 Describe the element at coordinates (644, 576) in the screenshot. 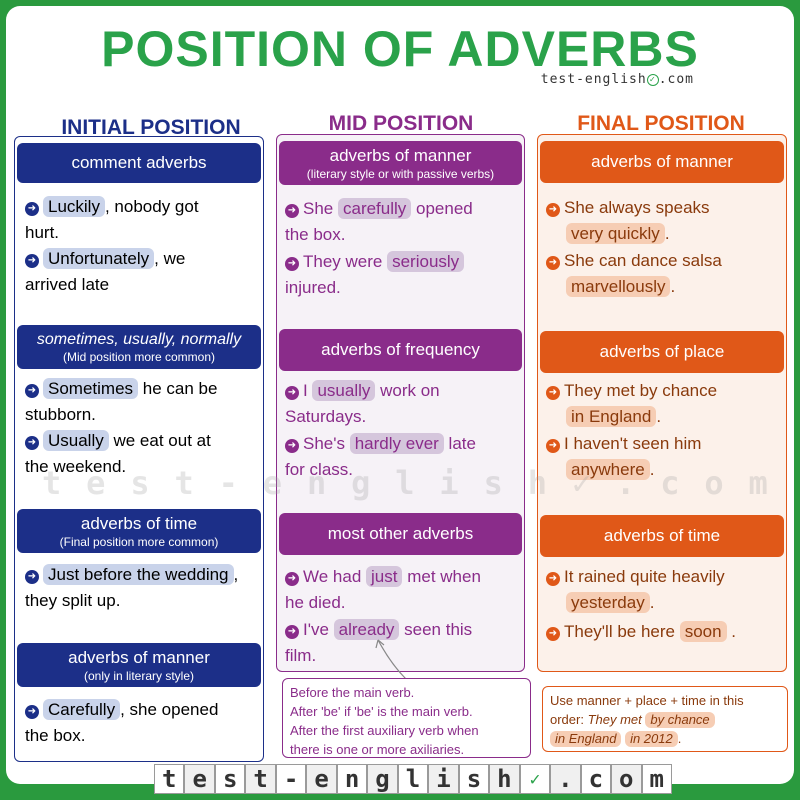

I see `example-text: It rained quite heavily` at that location.